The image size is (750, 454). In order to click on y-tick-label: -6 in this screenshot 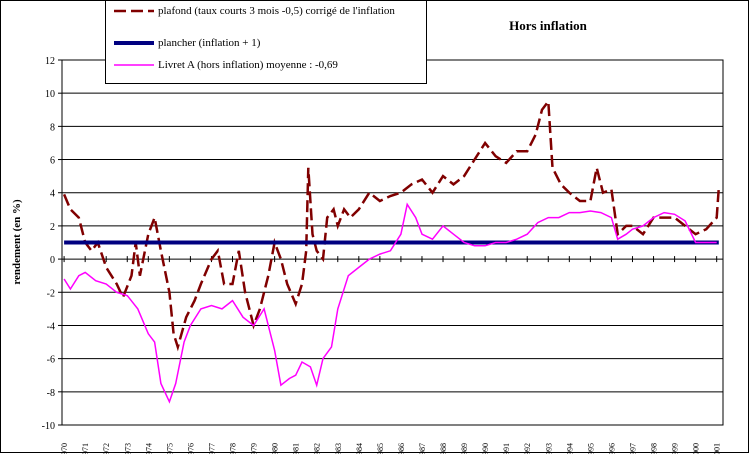, I will do `click(51, 360)`.